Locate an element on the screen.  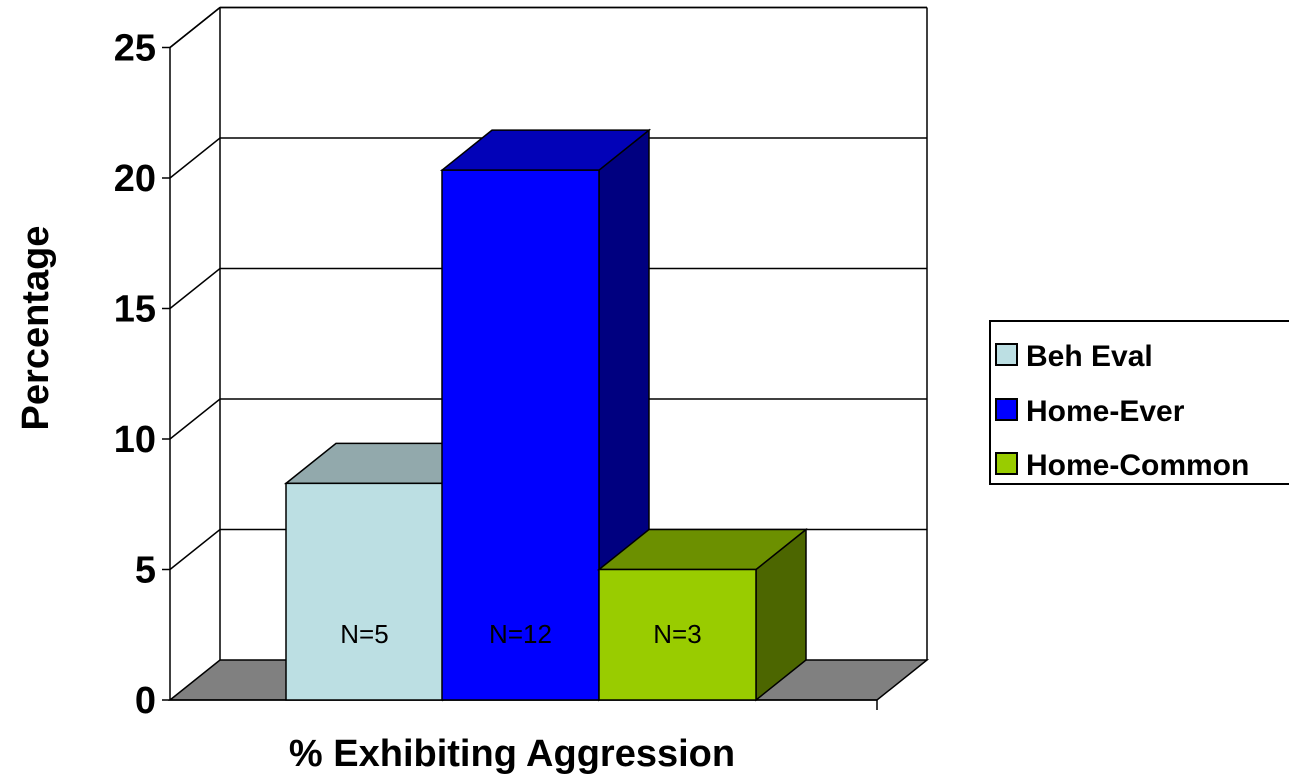
y-tick-label: 10 is located at coordinates (135, 440).